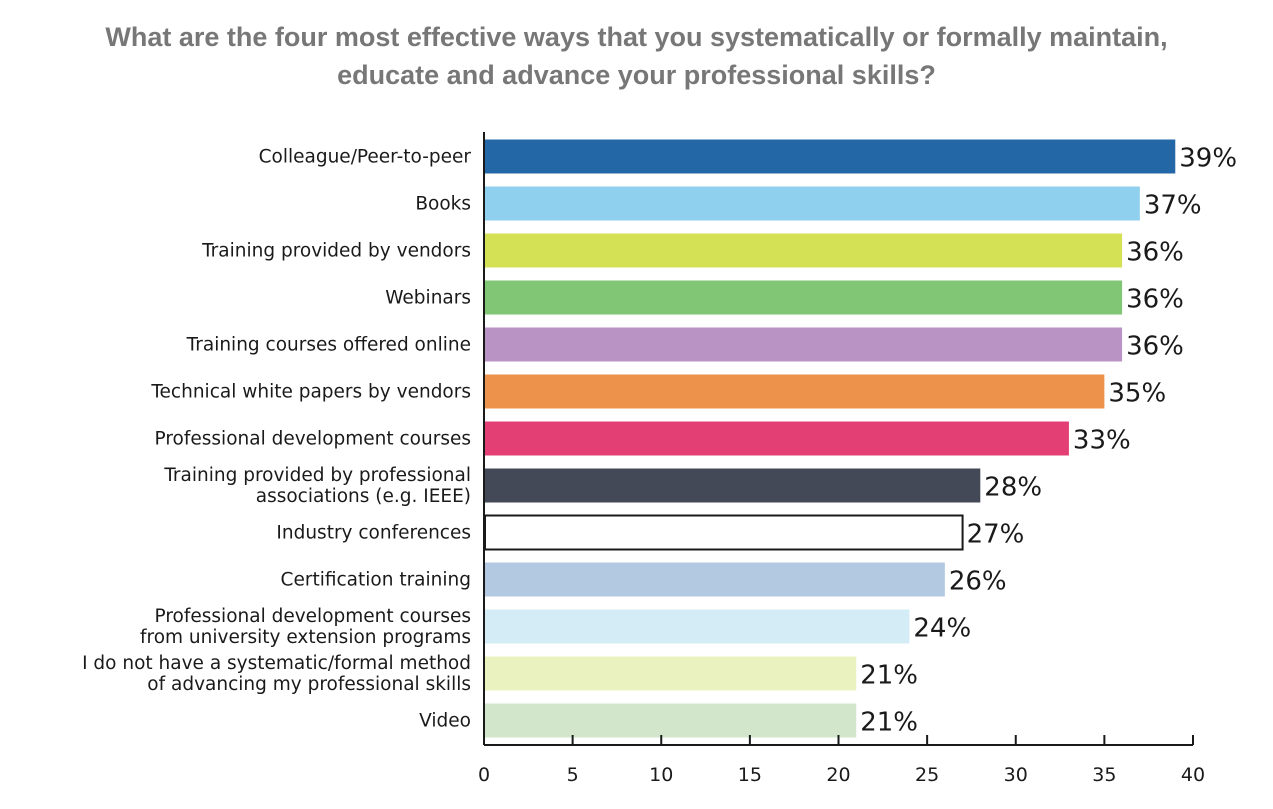  Describe the element at coordinates (1102, 441) in the screenshot. I see `value-label: 33%` at that location.